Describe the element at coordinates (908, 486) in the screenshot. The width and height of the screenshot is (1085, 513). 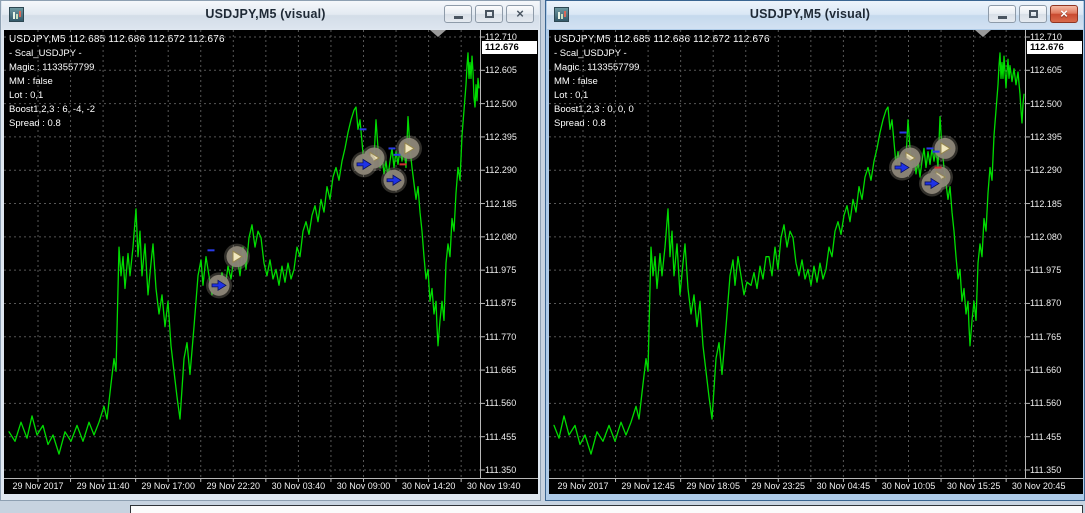
I see `x-axis-label: 30 Nov 10:05` at that location.